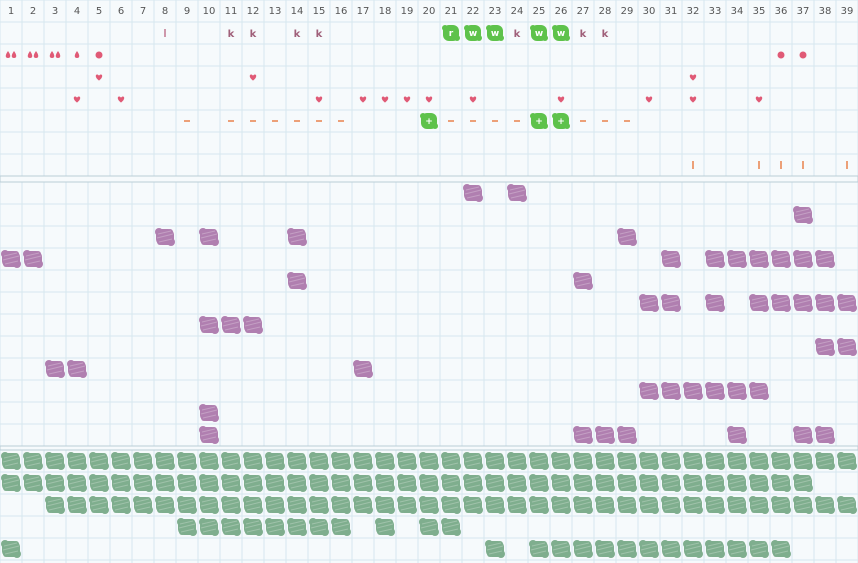 This screenshot has height=563, width=858. What do you see at coordinates (77, 11) in the screenshot?
I see `column-header-label: 4` at bounding box center [77, 11].